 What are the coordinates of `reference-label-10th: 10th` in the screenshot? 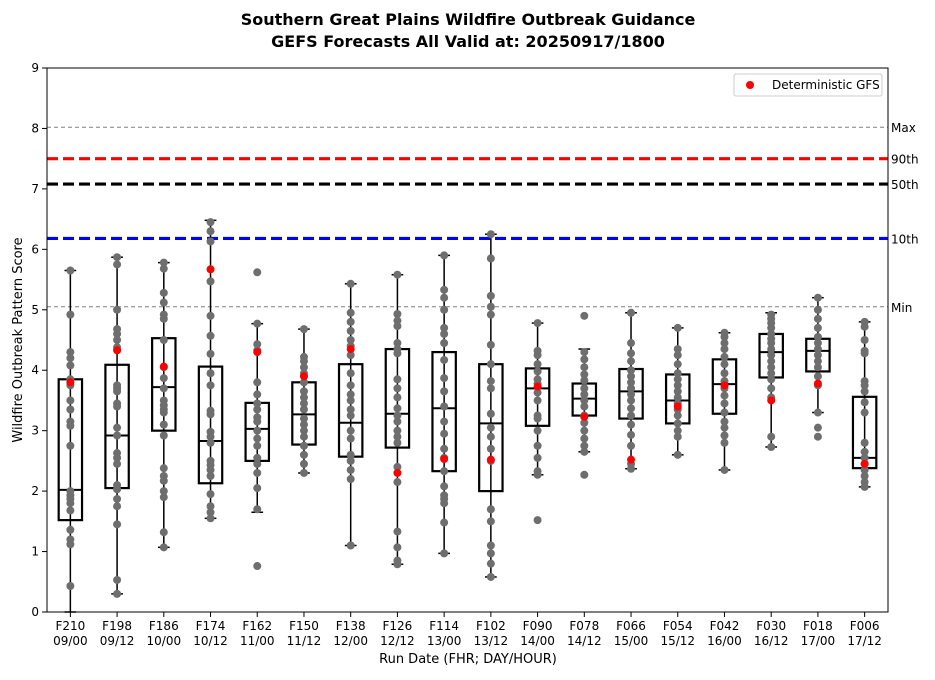 It's located at (905, 239).